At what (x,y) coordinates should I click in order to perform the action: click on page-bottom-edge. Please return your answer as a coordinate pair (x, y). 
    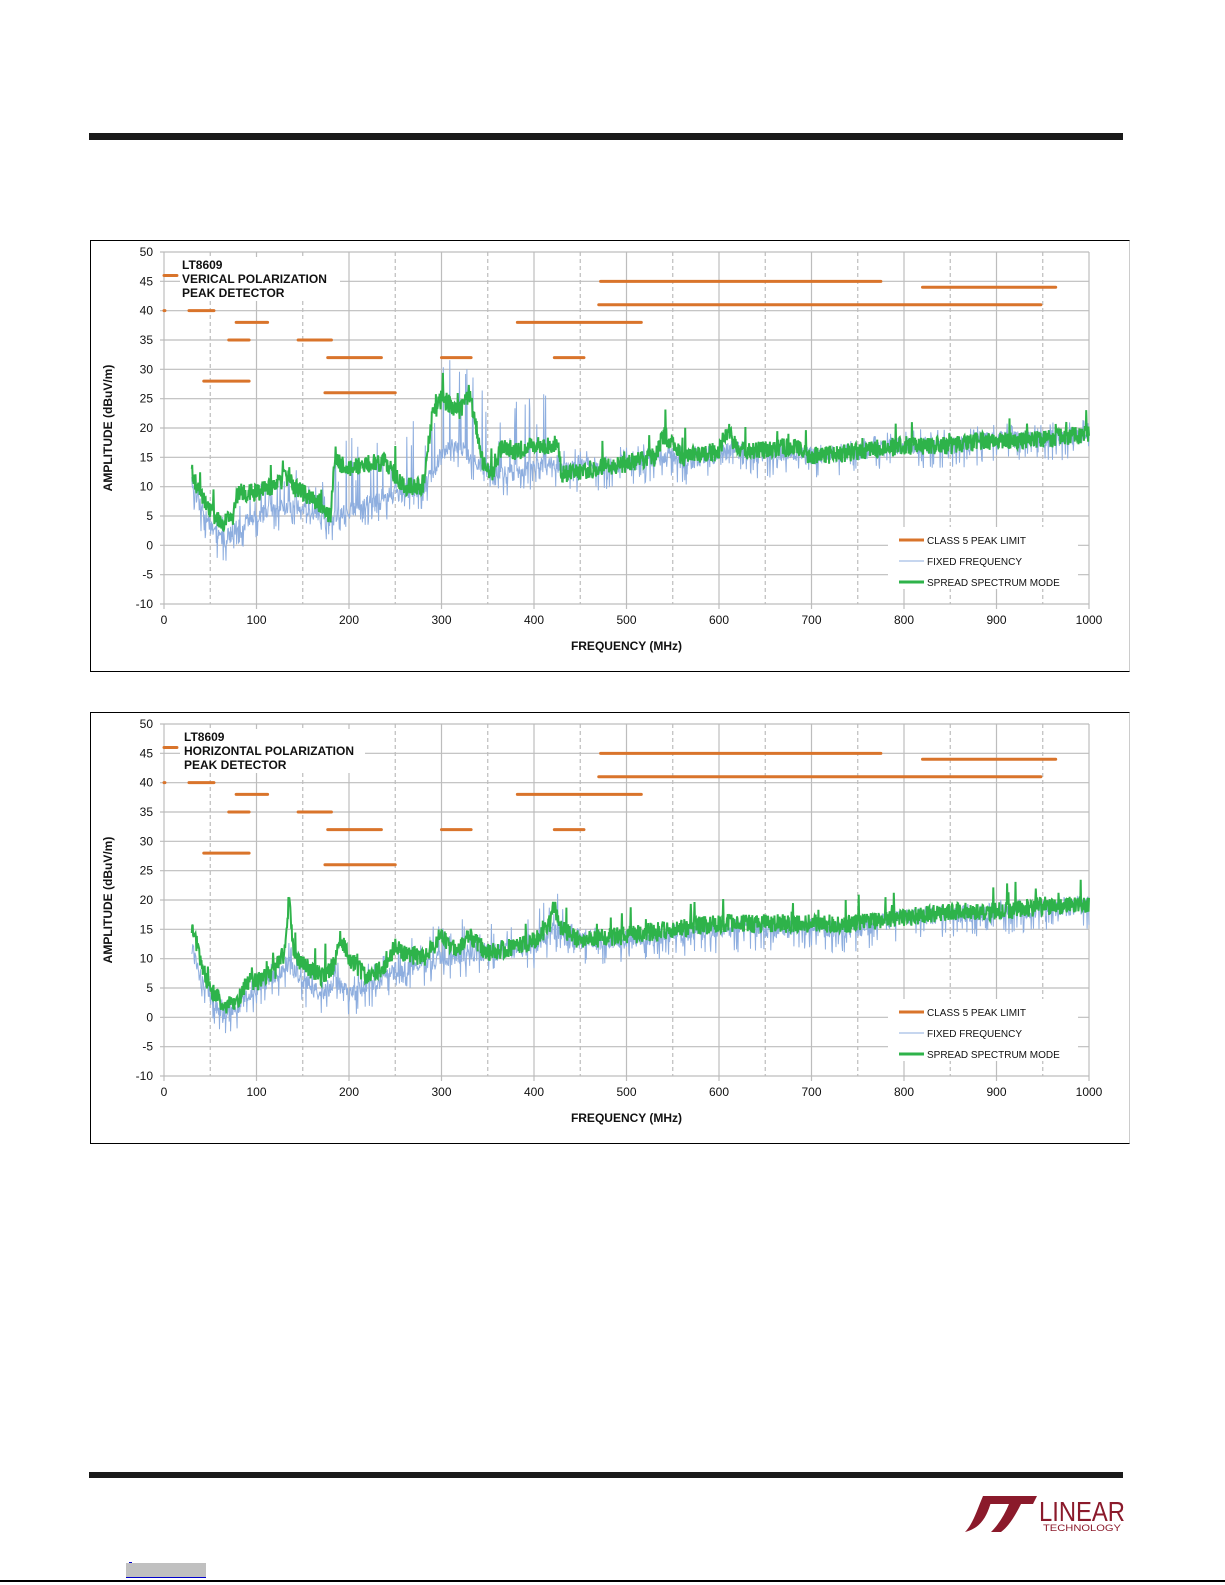
    Looking at the image, I should click on (612, 1581).